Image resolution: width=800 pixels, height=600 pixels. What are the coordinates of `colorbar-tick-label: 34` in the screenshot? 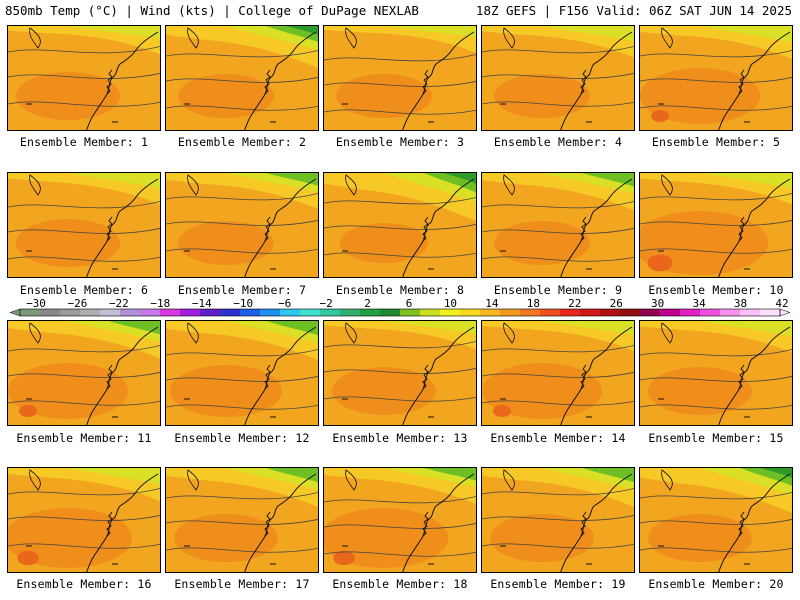 It's located at (699, 303).